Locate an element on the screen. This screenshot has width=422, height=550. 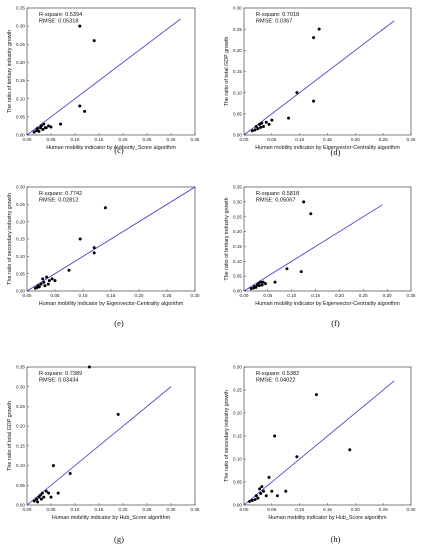
rmse-label: RMSE: 0.05318 is located at coordinates (59, 22).